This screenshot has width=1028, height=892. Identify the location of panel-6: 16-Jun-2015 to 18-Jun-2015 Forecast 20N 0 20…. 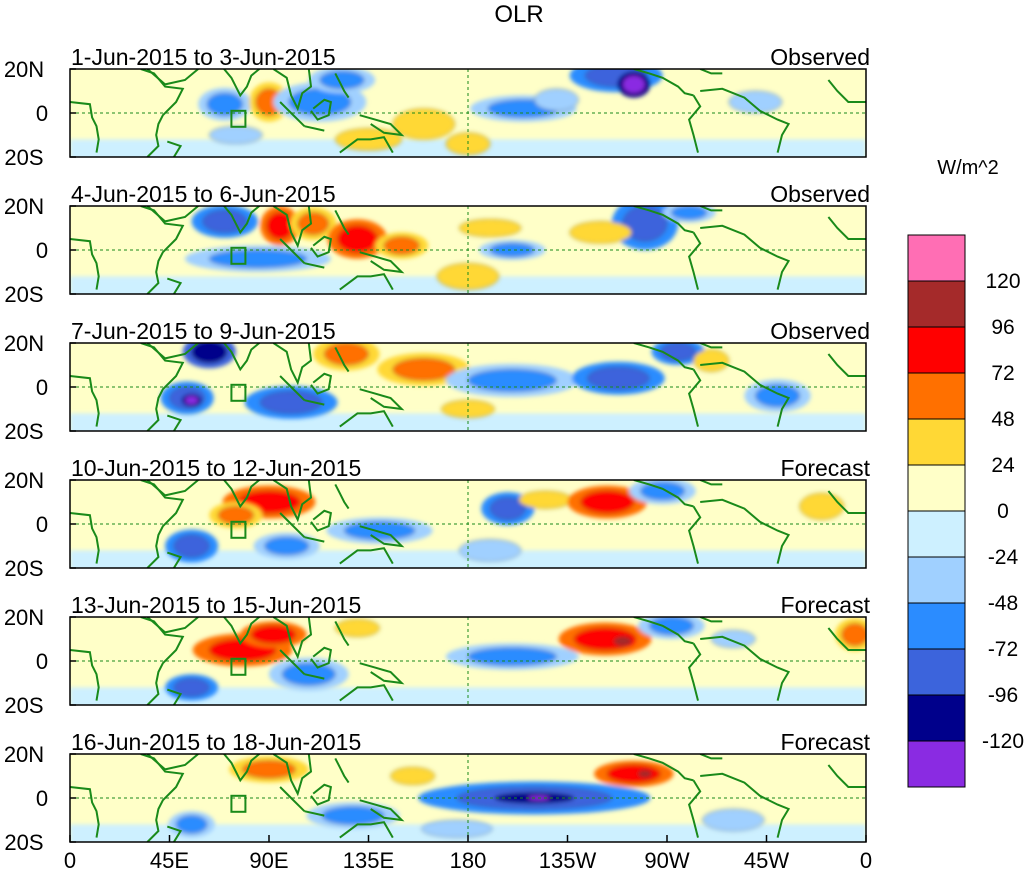
(437, 792).